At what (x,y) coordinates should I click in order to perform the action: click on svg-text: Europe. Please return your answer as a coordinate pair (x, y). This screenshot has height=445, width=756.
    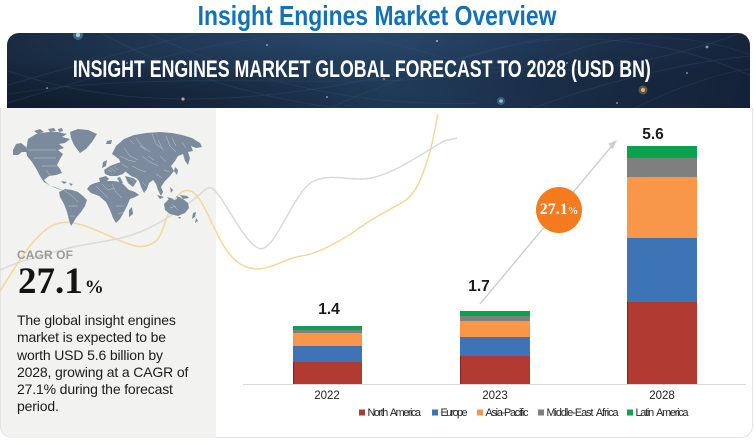
    Looking at the image, I should click on (454, 413).